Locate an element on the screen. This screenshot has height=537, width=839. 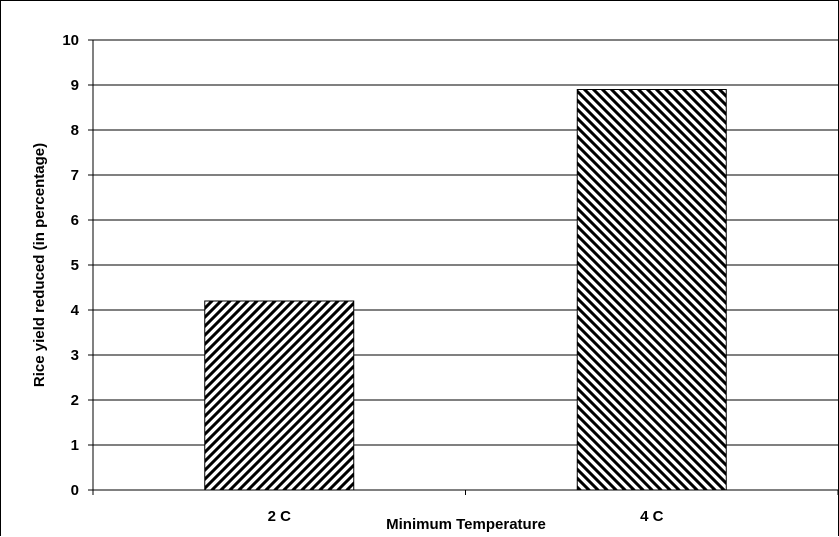
y-tick-label: 2 is located at coordinates (75, 400).